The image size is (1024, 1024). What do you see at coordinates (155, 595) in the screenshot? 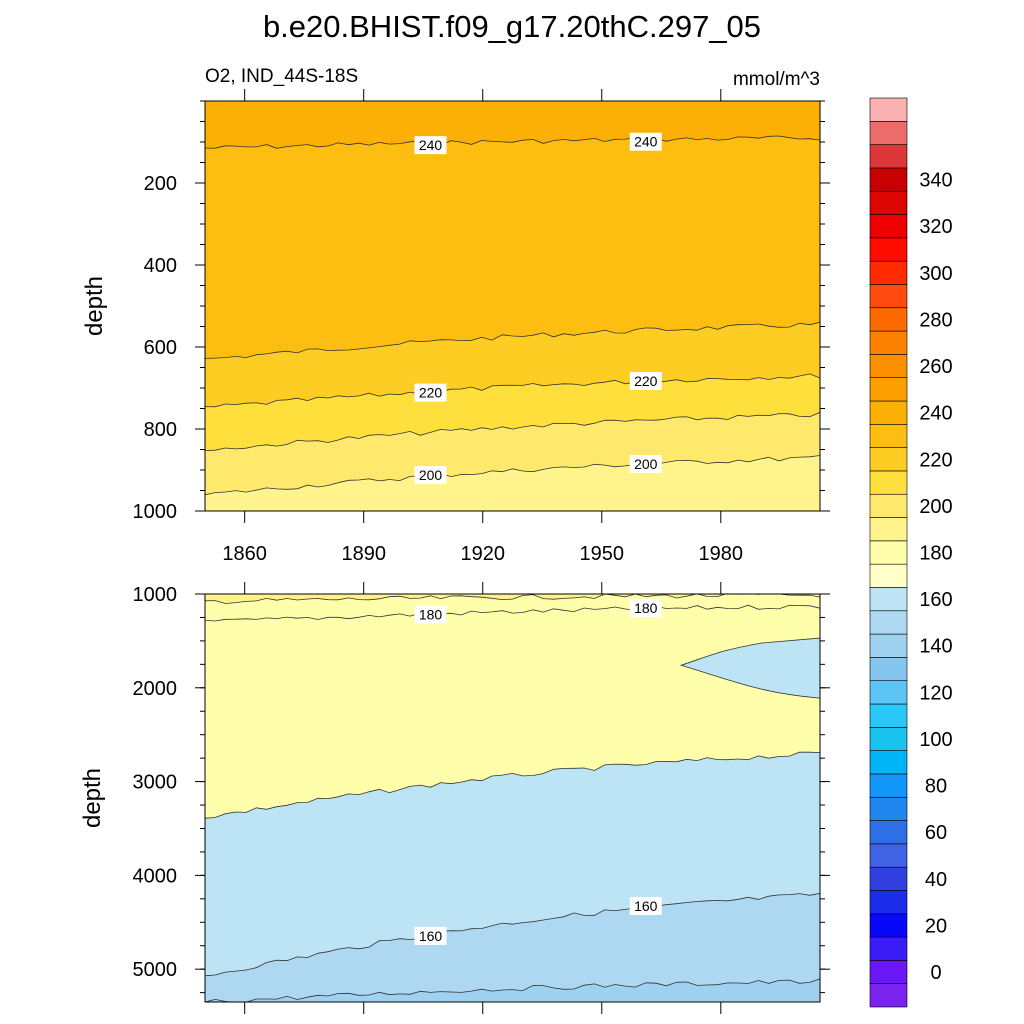
I see `lower-y-tick-label: 1000` at bounding box center [155, 595].